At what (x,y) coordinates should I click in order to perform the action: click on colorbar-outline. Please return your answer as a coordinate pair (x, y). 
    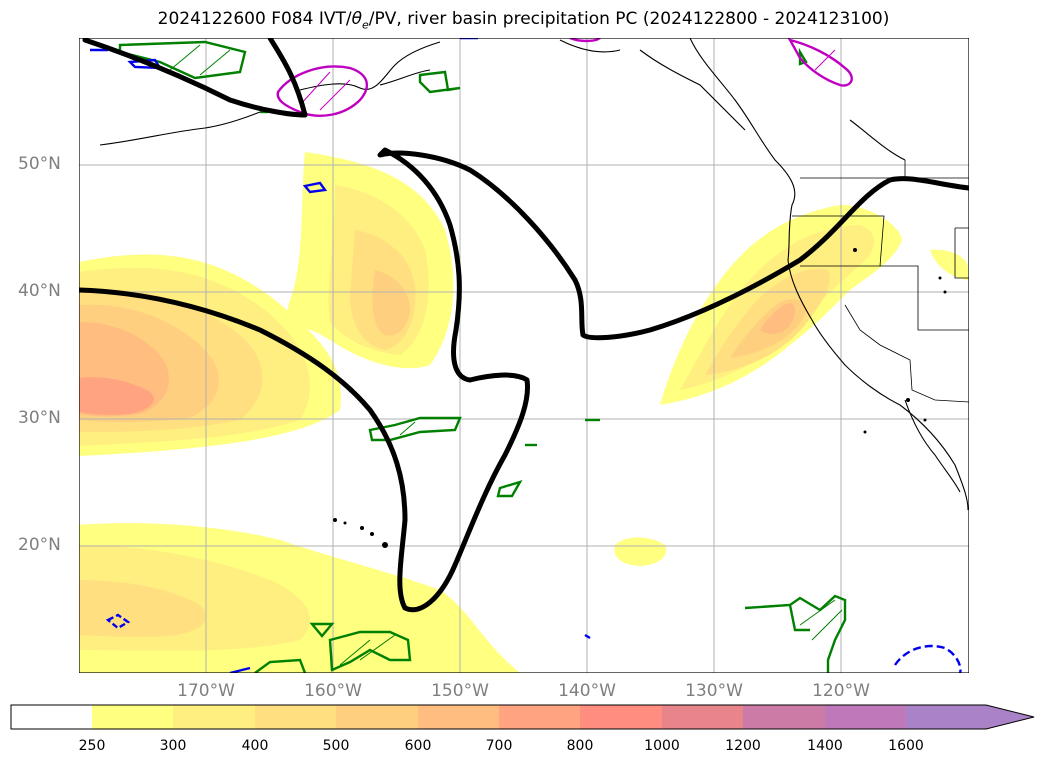
    Looking at the image, I should click on (522, 717).